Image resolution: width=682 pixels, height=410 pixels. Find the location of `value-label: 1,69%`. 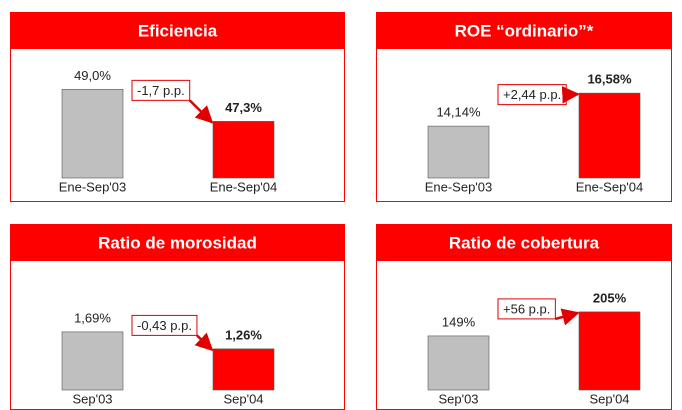

value-label: 1,69% is located at coordinates (92, 317).